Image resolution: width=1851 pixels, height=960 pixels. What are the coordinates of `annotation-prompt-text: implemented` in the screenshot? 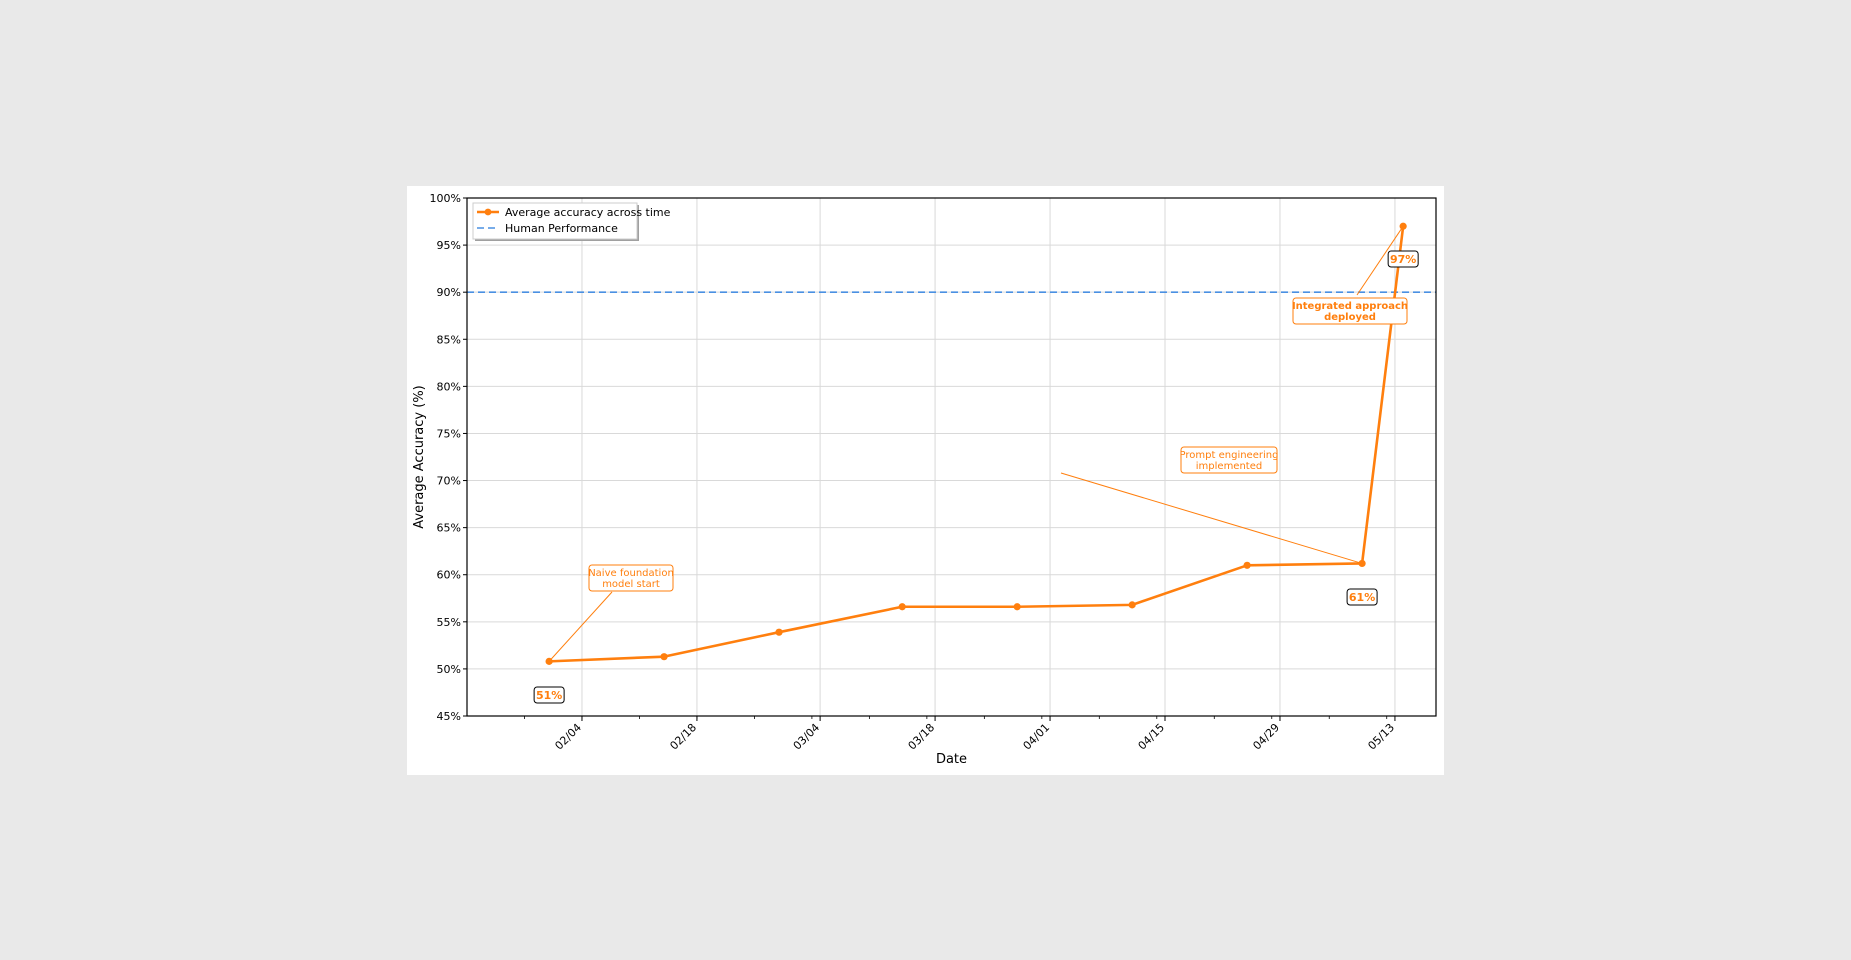 It's located at (1229, 466).